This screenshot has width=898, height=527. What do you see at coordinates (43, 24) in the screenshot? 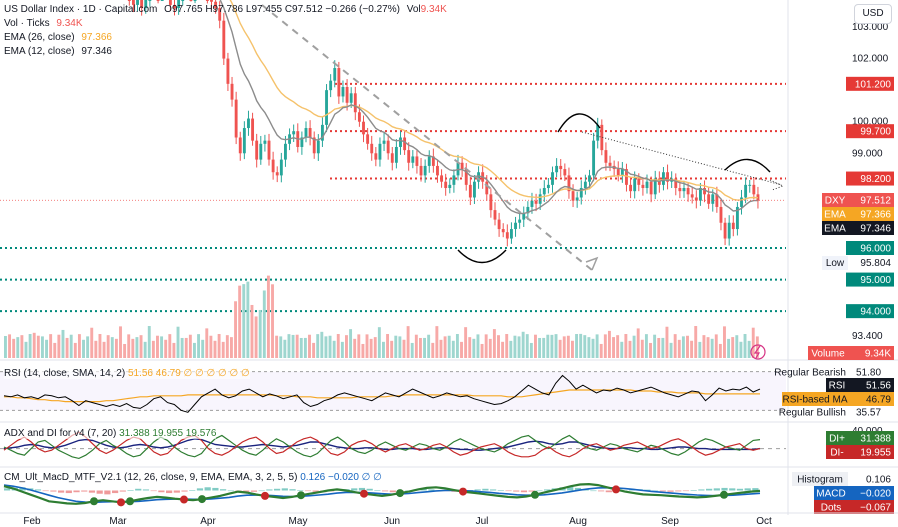
I see `legend-volume-row: Vol · Ticks 9.34K` at bounding box center [43, 24].